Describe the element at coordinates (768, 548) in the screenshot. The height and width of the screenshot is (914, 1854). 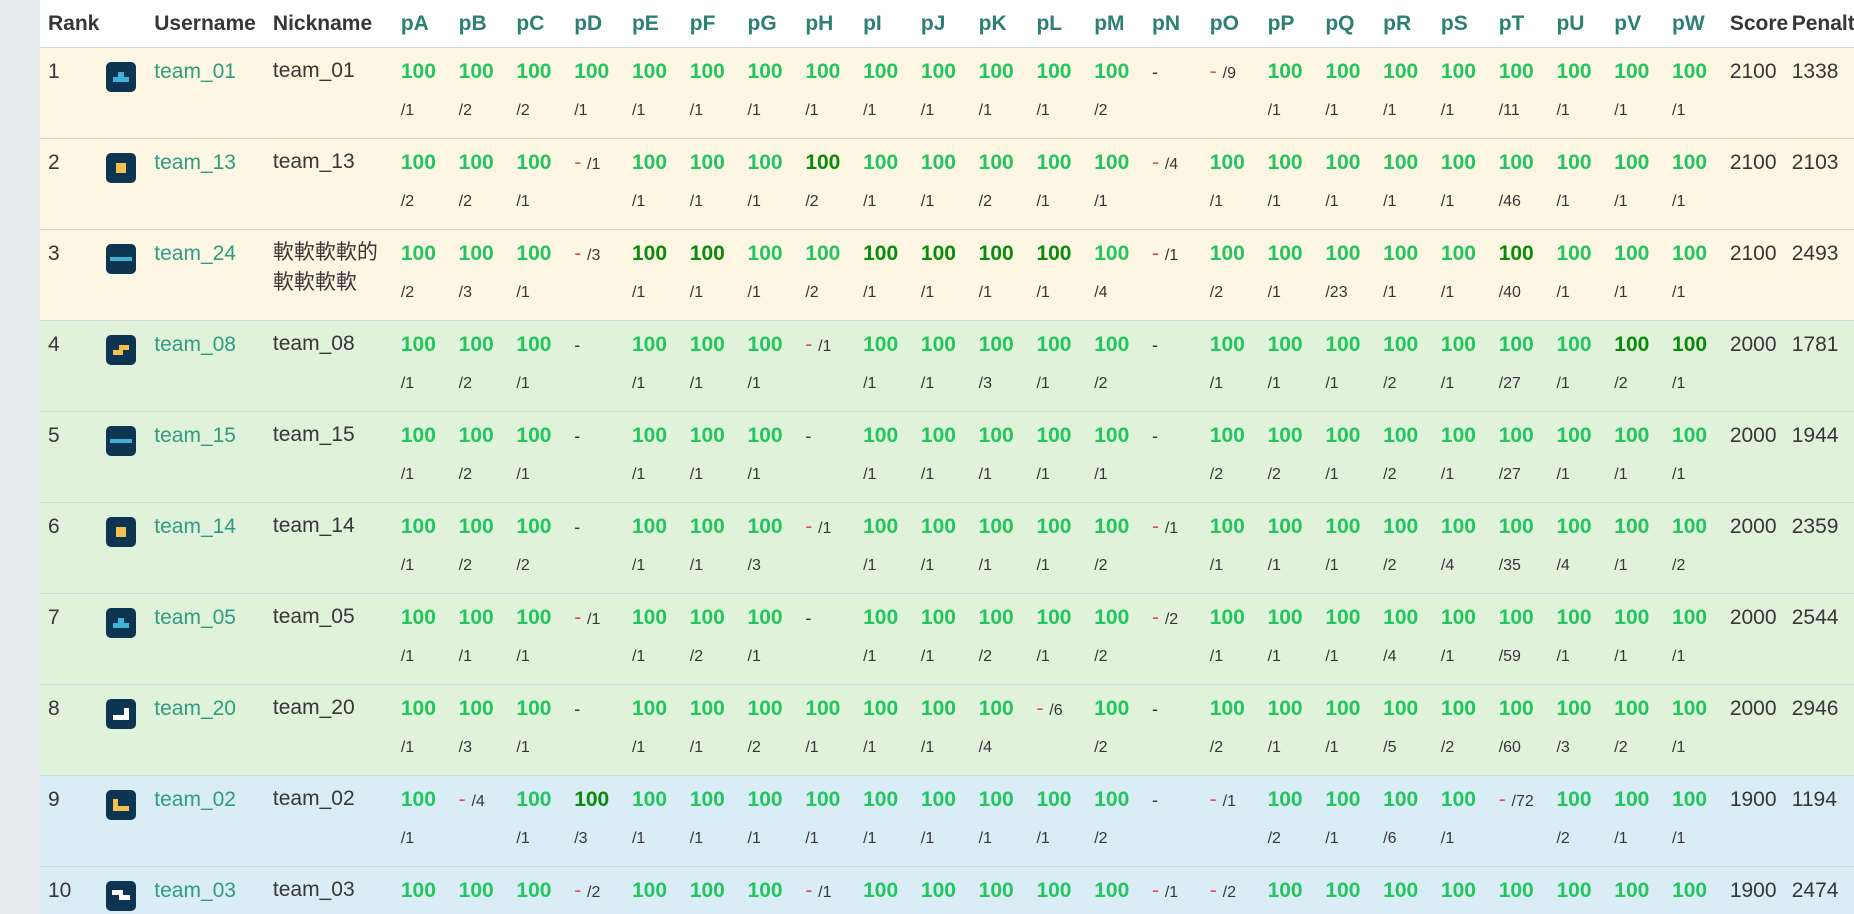
I see `problem-cell-pg: 100/3` at that location.